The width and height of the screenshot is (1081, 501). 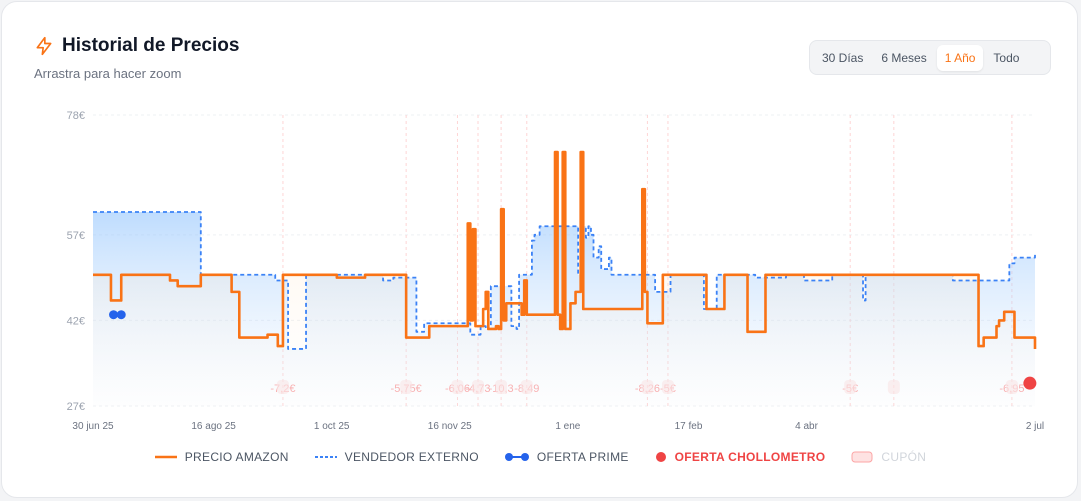 I want to click on range-6-months-button: 6 Meses, so click(x=903, y=58).